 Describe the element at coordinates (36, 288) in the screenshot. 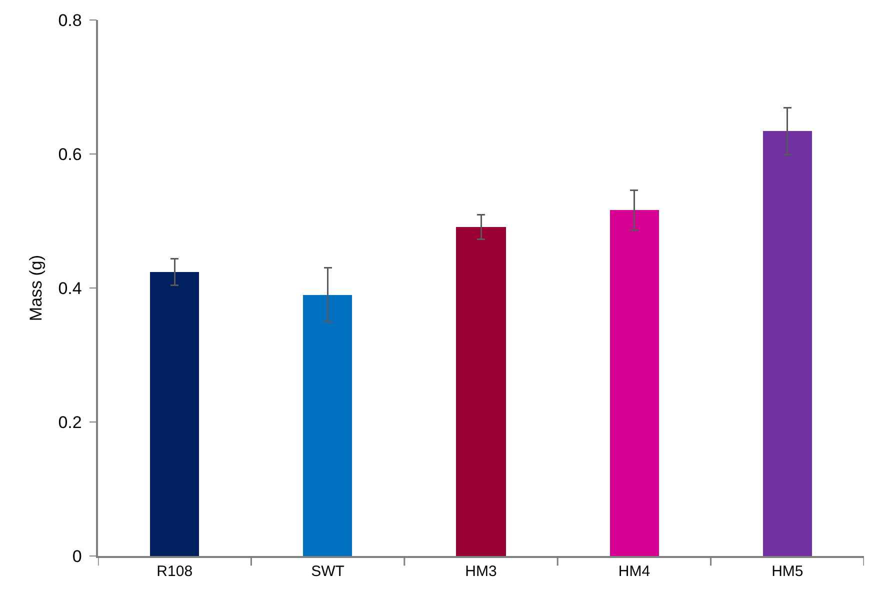

I see `y-axis-title: Mass (g)` at that location.